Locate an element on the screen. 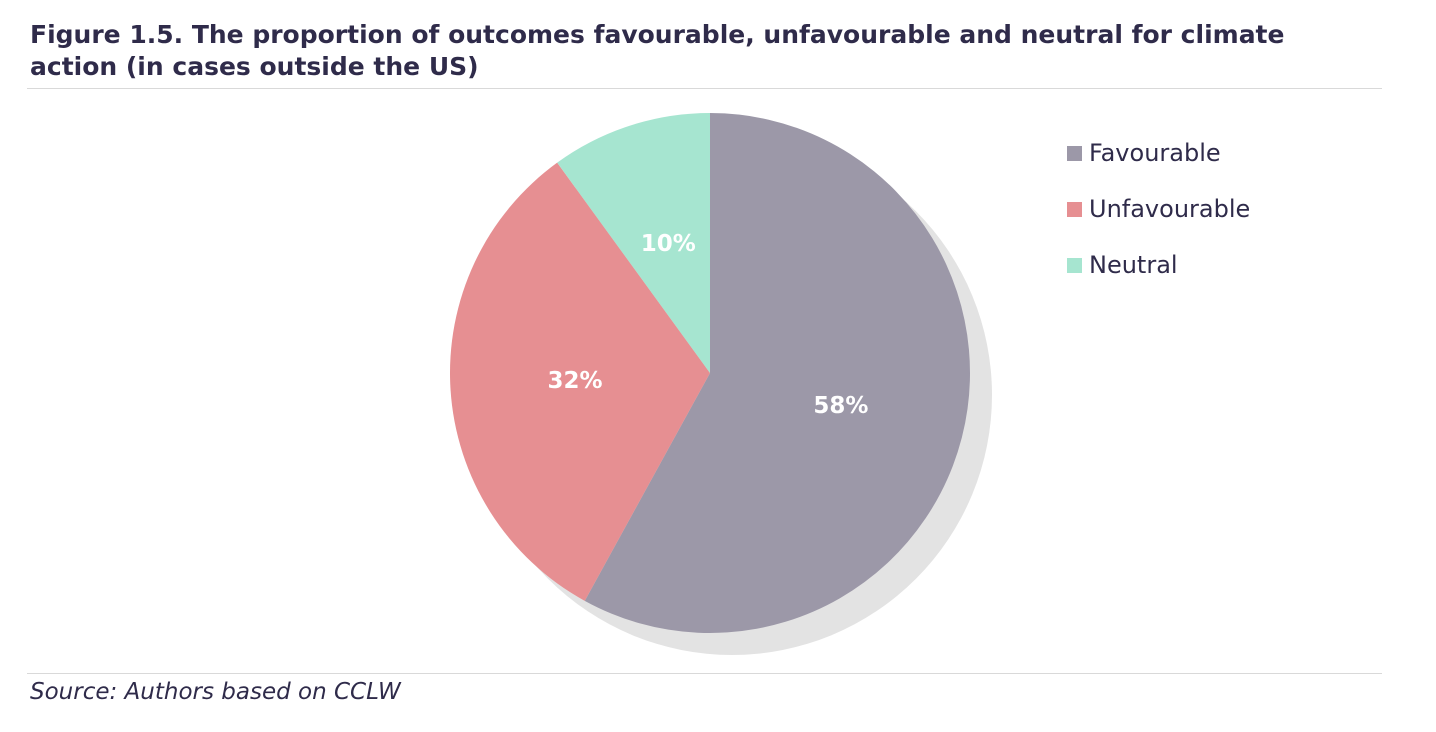  legend-item-unfavourable: Unfavourable is located at coordinates (1158, 209).